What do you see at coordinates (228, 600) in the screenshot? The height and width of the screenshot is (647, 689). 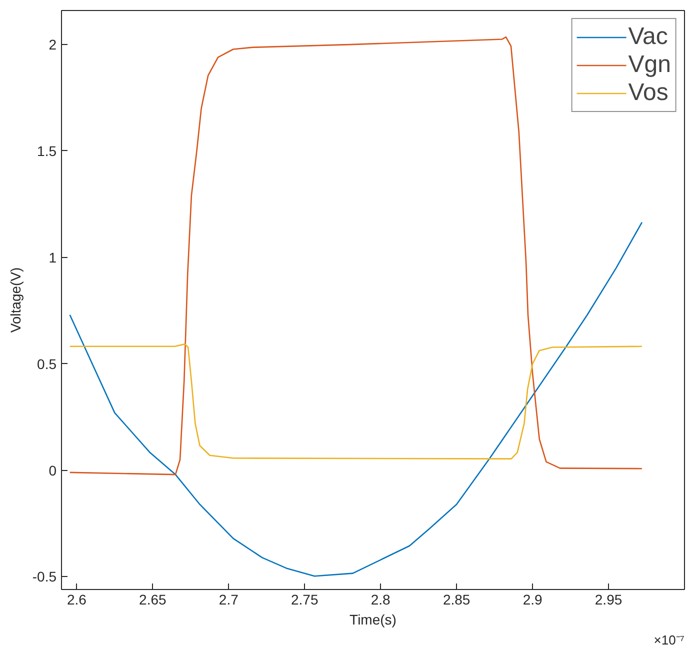 I see `x-tick-label: 2.7` at bounding box center [228, 600].